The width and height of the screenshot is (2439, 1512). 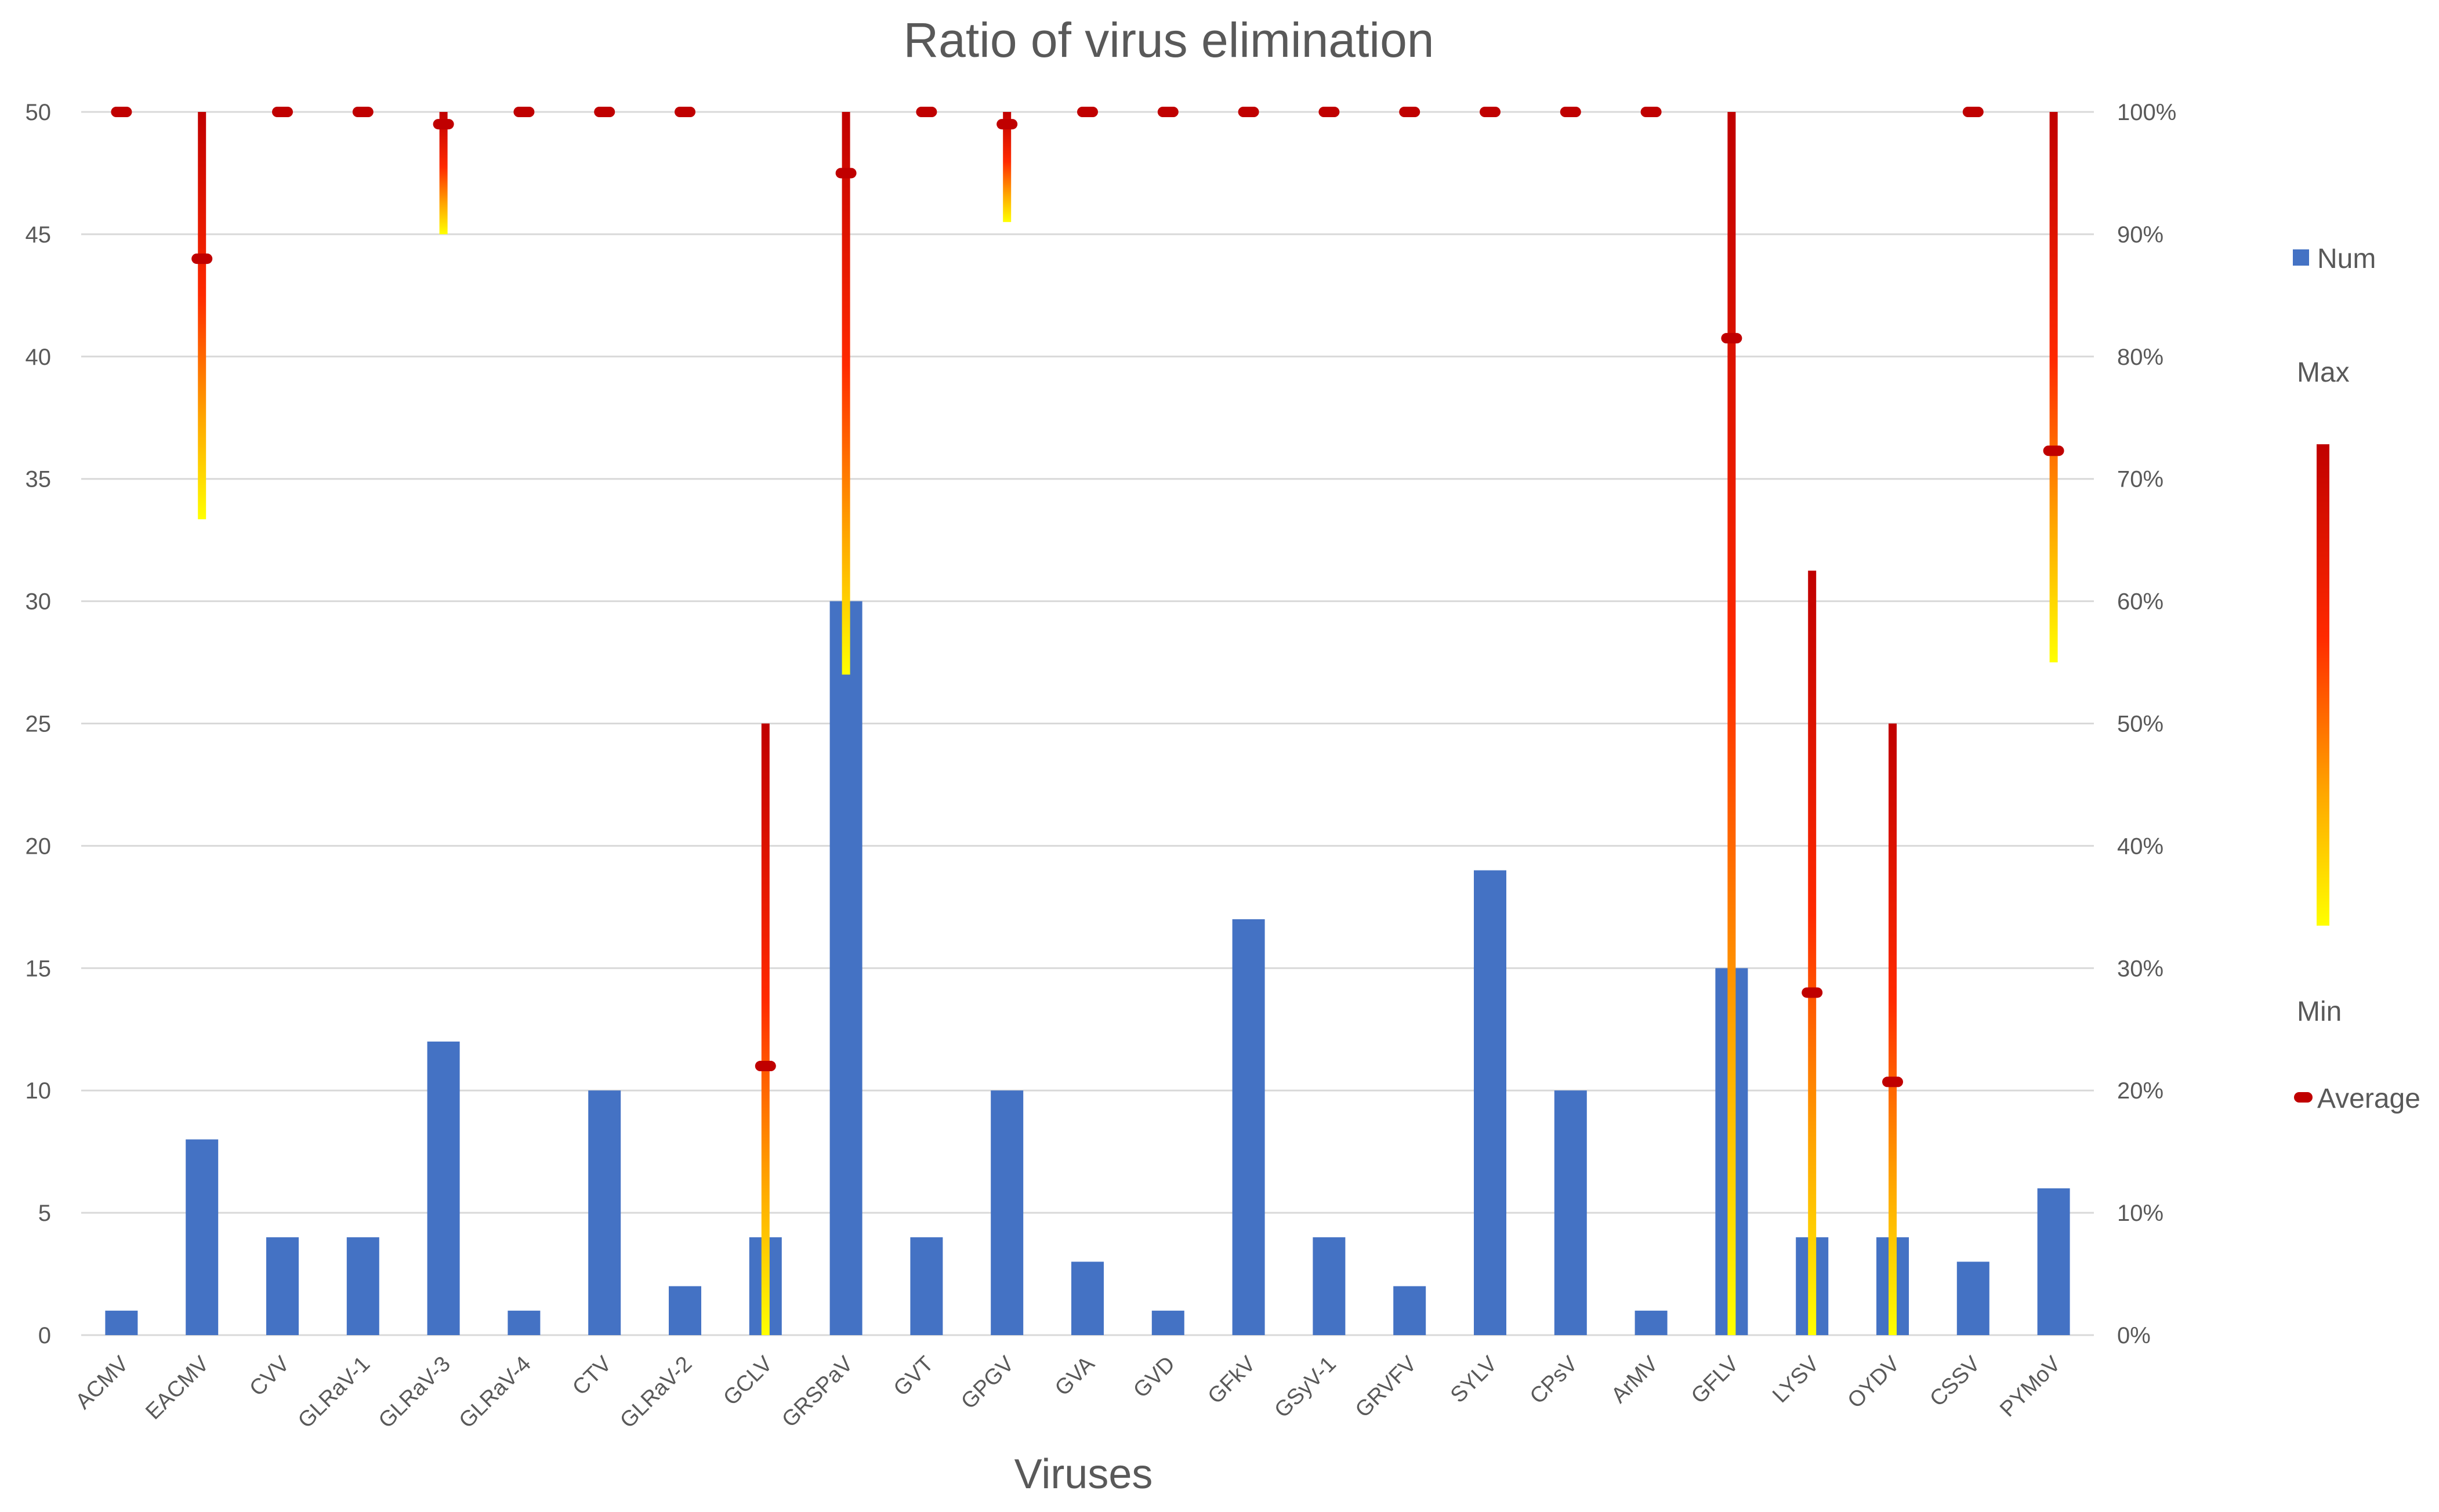 What do you see at coordinates (2368, 1098) in the screenshot?
I see `legend-average-label: Average` at bounding box center [2368, 1098].